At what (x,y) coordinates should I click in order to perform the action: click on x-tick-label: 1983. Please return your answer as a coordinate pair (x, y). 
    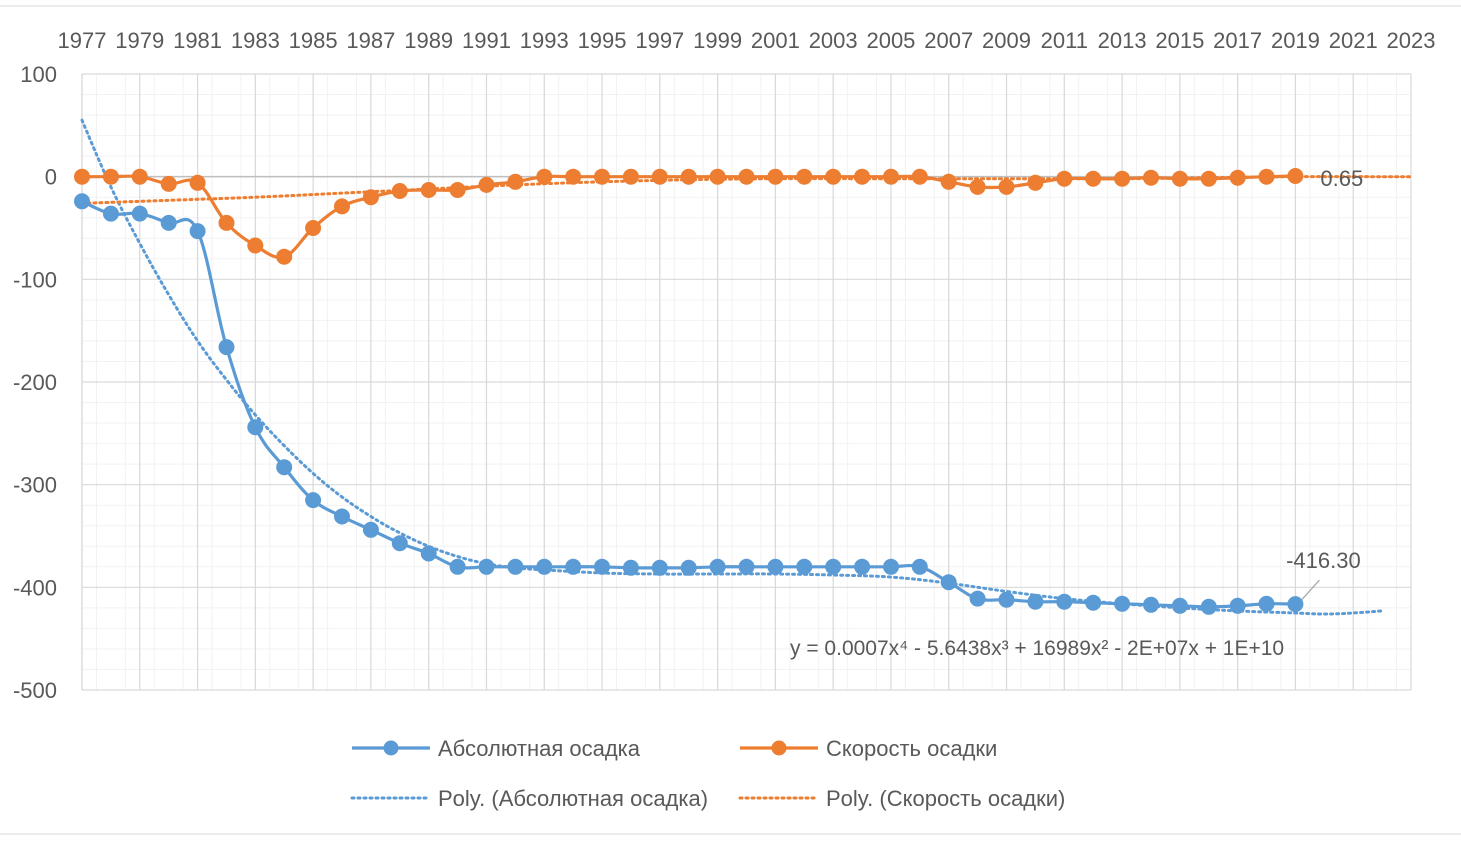
    Looking at the image, I should click on (255, 40).